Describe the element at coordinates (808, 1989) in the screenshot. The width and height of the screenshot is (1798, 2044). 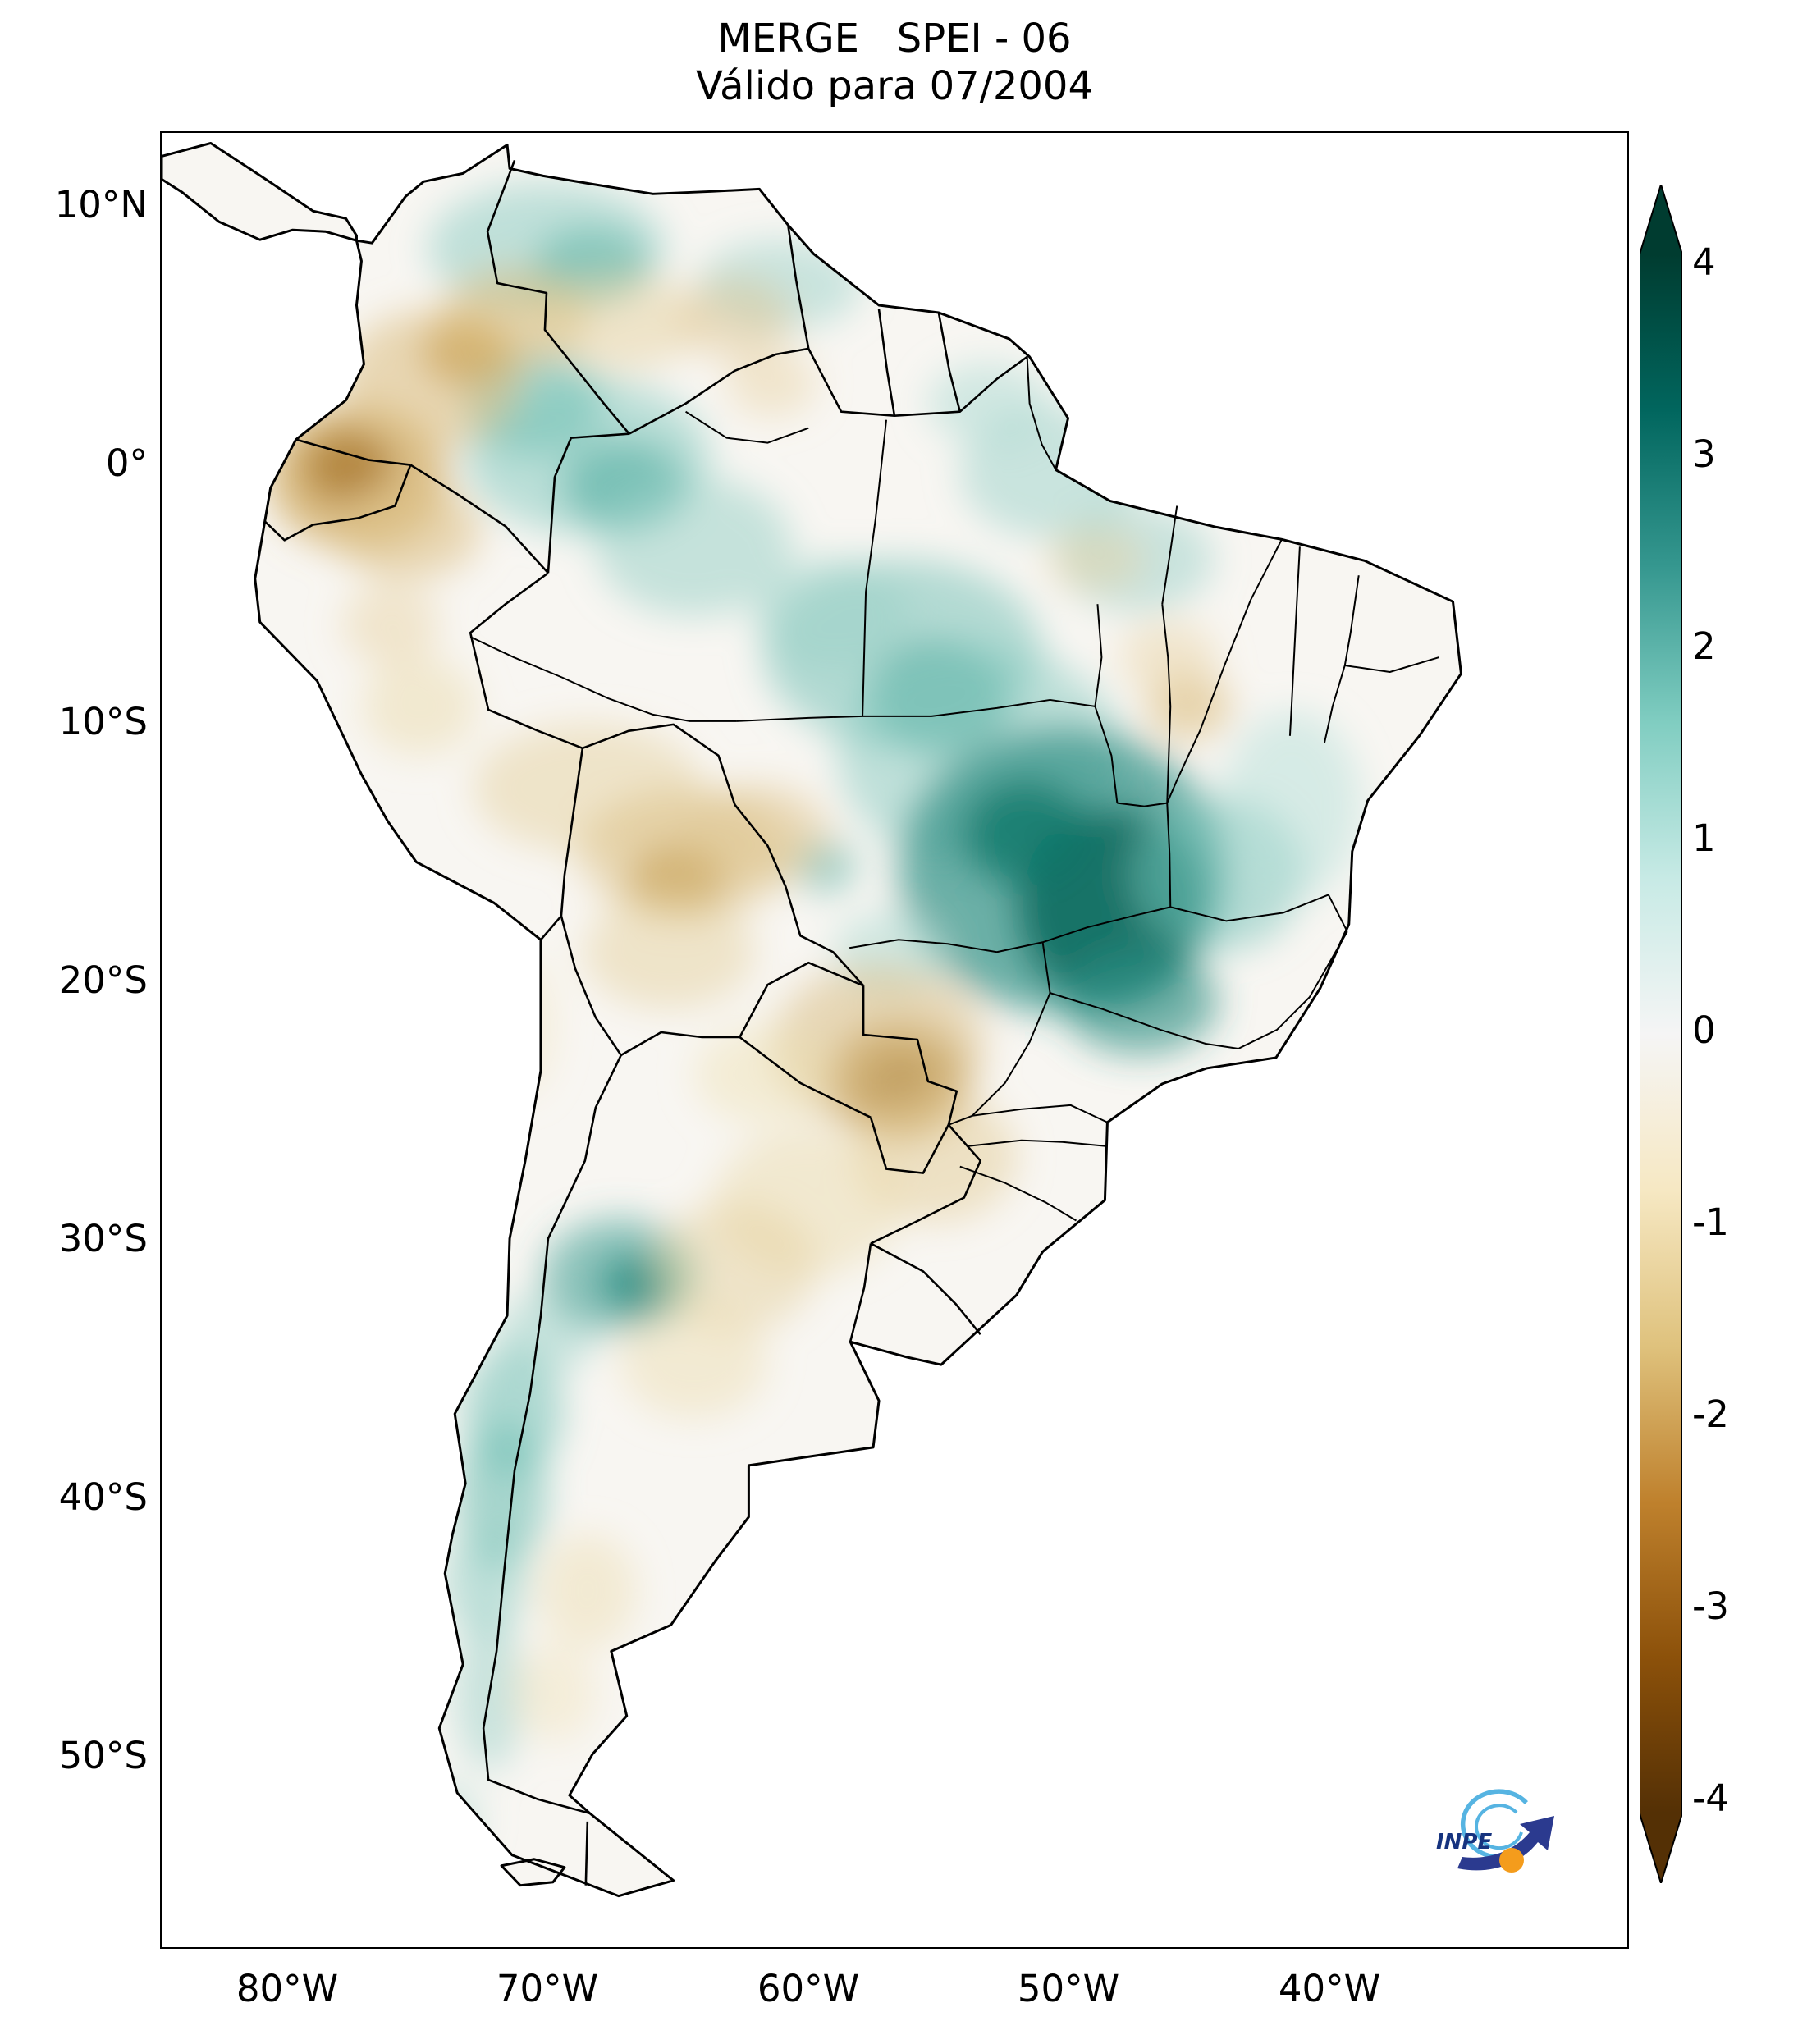
I see `lon-tick-label: 60°W` at that location.